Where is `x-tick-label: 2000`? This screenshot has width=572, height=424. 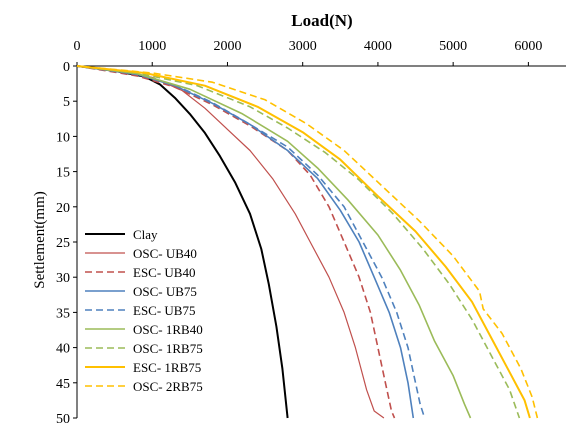 x-tick-label: 2000 is located at coordinates (227, 46).